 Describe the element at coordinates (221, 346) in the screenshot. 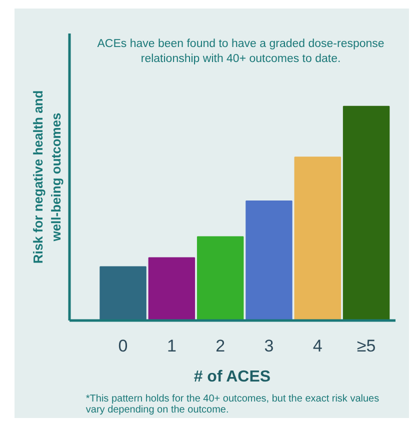

I see `x-tick-label: 2` at that location.